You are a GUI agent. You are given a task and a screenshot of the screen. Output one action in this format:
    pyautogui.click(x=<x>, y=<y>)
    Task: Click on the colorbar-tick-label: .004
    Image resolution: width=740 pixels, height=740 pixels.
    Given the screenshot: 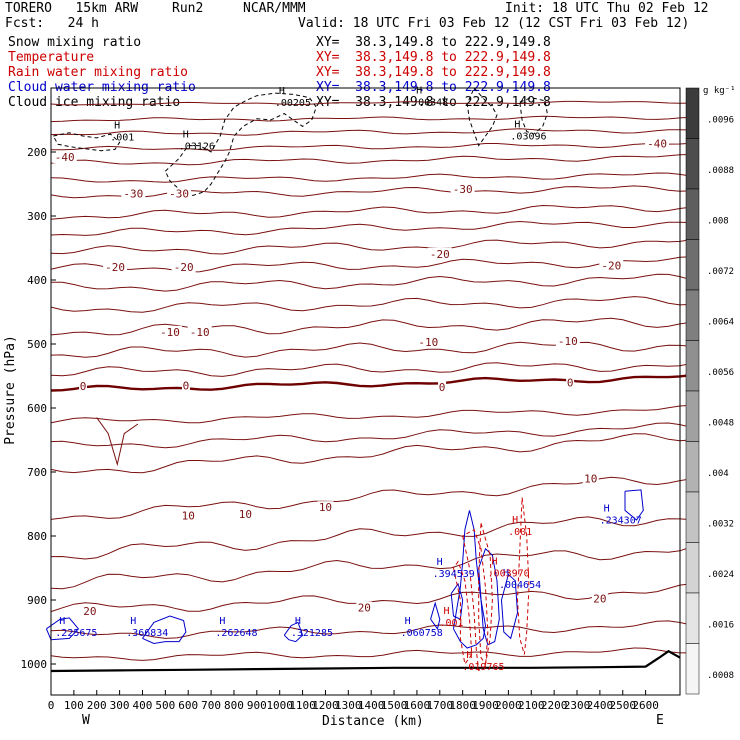 What is the action you would take?
    pyautogui.click(x=718, y=474)
    